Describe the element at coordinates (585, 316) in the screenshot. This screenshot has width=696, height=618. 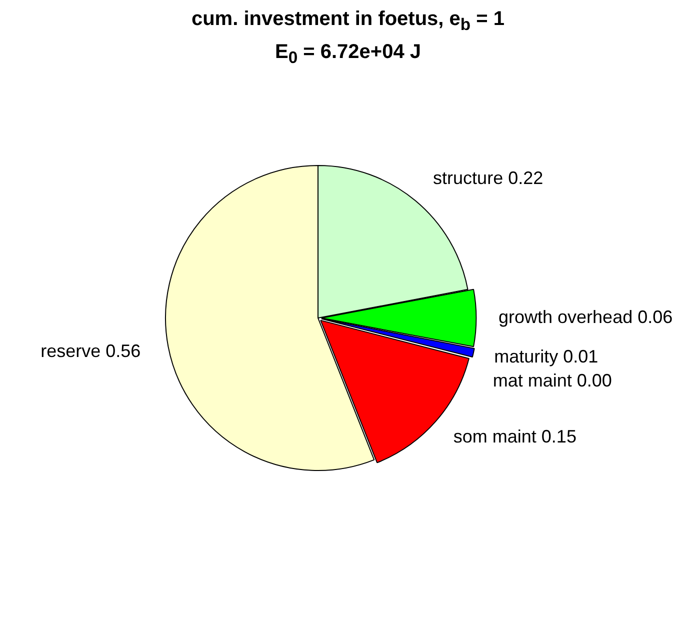
I see `slice-label: growth overhead 0.06` at that location.